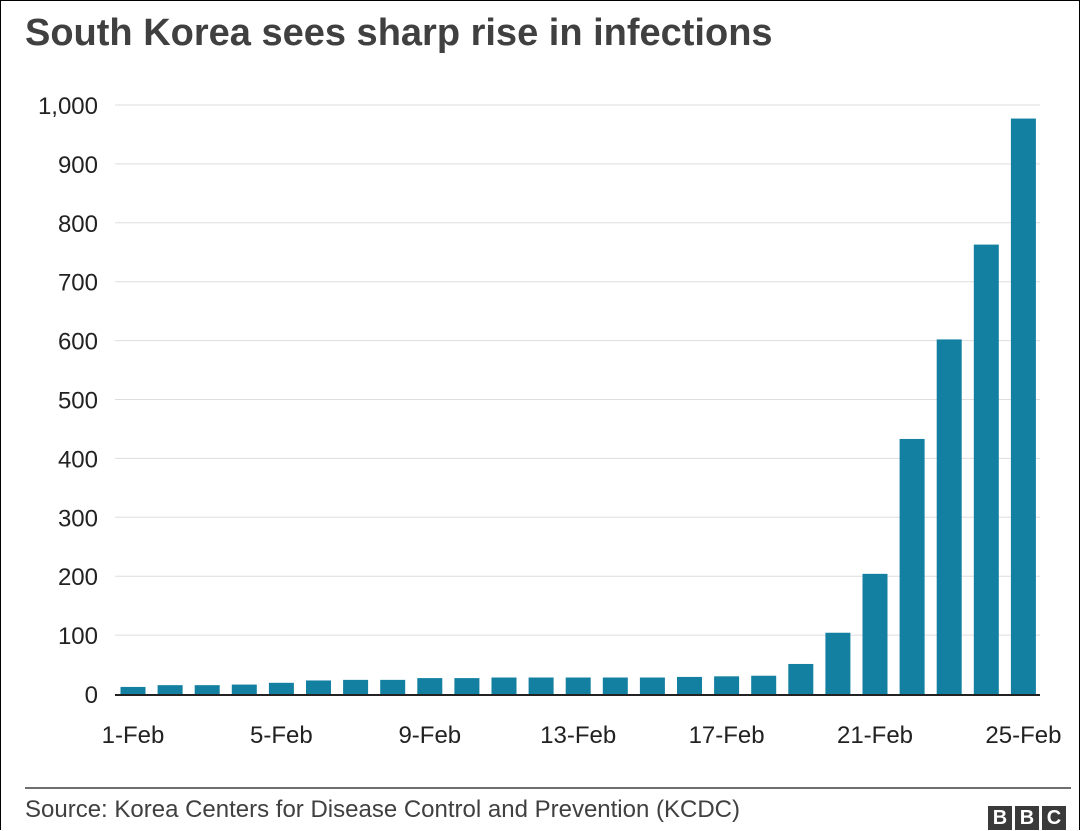  What do you see at coordinates (281, 735) in the screenshot?
I see `x-tick-label: 5-Feb` at bounding box center [281, 735].